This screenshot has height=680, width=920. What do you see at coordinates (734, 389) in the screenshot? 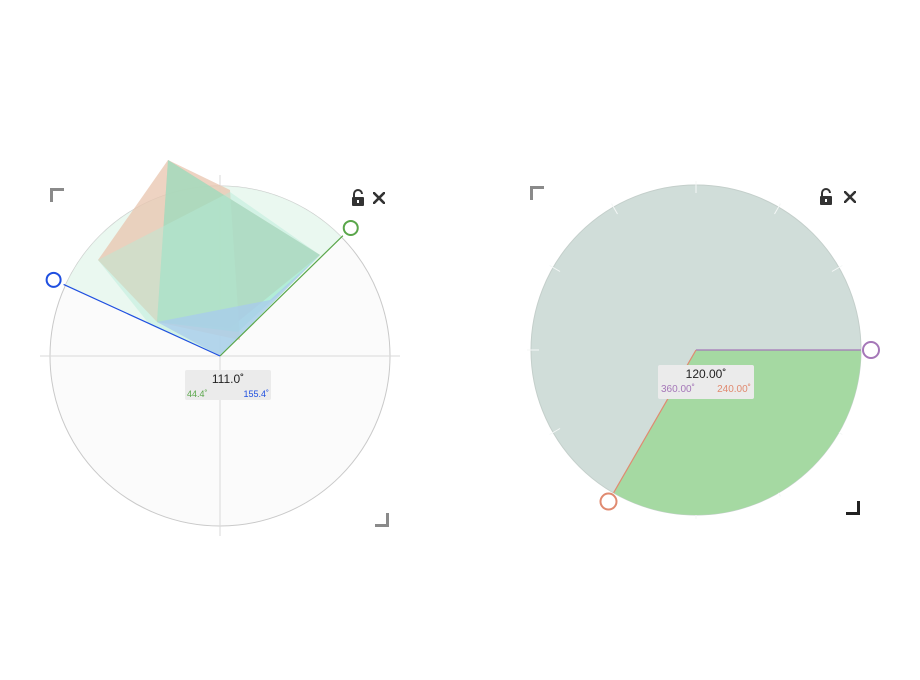
I see `end-angle-value: 240.00˚` at bounding box center [734, 389].